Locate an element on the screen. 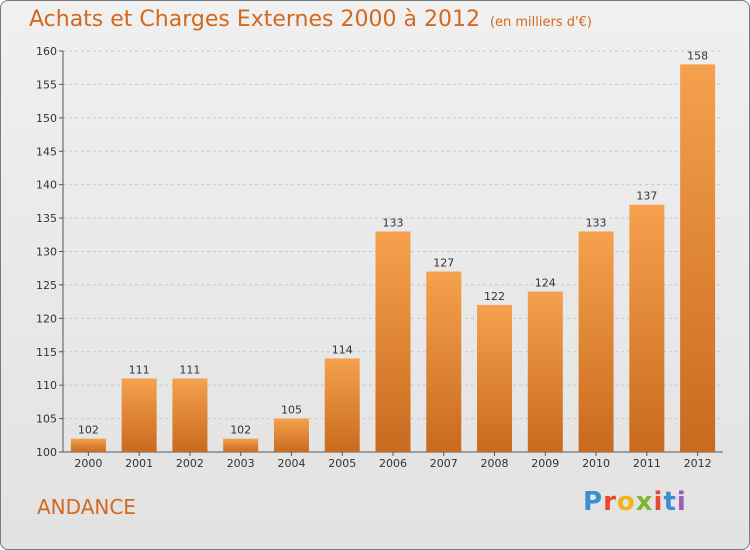 This screenshot has height=550, width=750. data-label: 127 is located at coordinates (443, 263).